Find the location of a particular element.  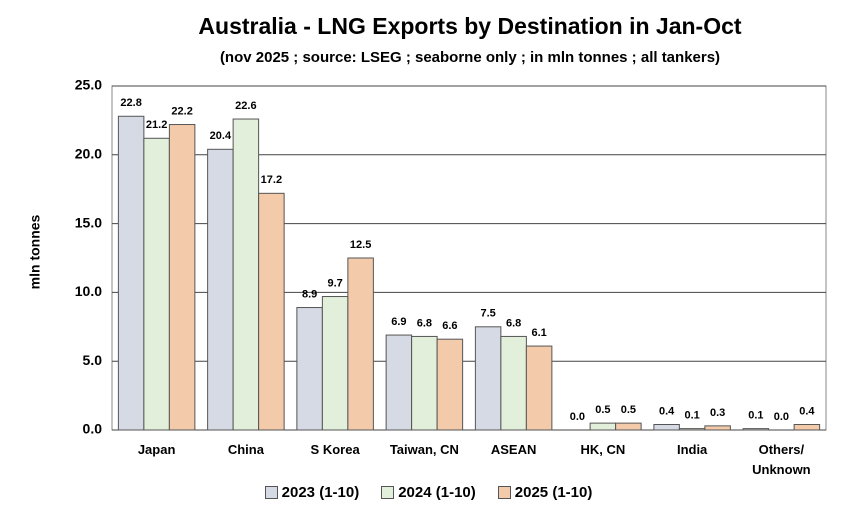

x-tick-label: India is located at coordinates (692, 449).